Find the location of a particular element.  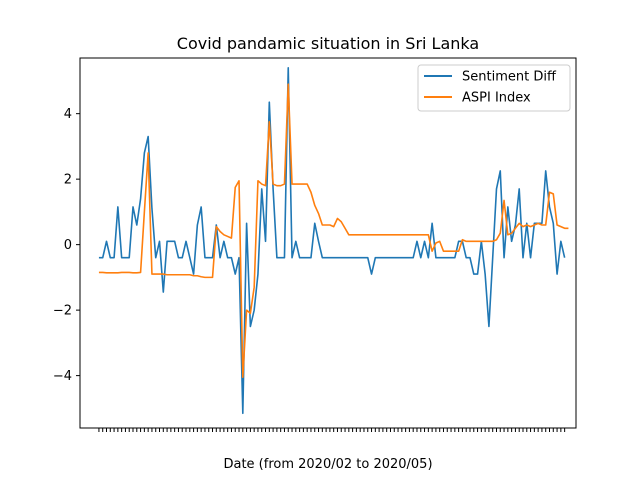

legend-box is located at coordinates (494, 88).